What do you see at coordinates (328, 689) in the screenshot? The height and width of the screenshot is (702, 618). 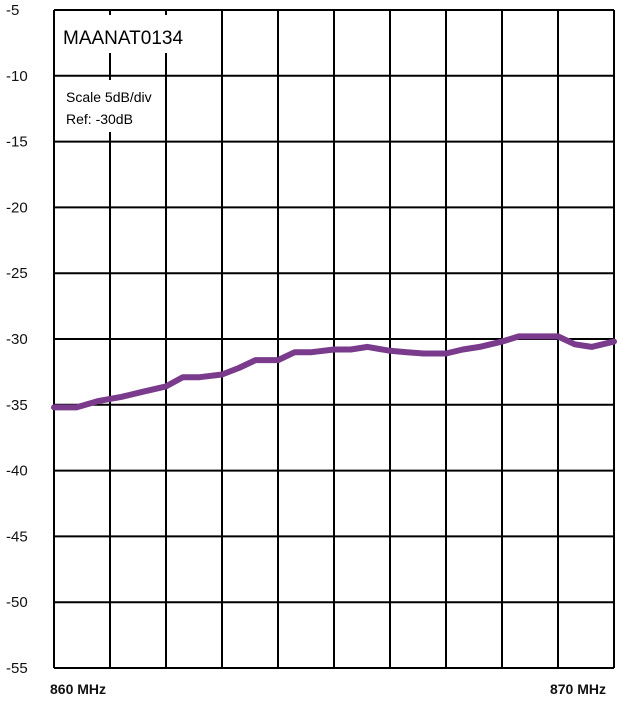 I see `x-axis-ticks: 860 MHz 870 MHz` at bounding box center [328, 689].